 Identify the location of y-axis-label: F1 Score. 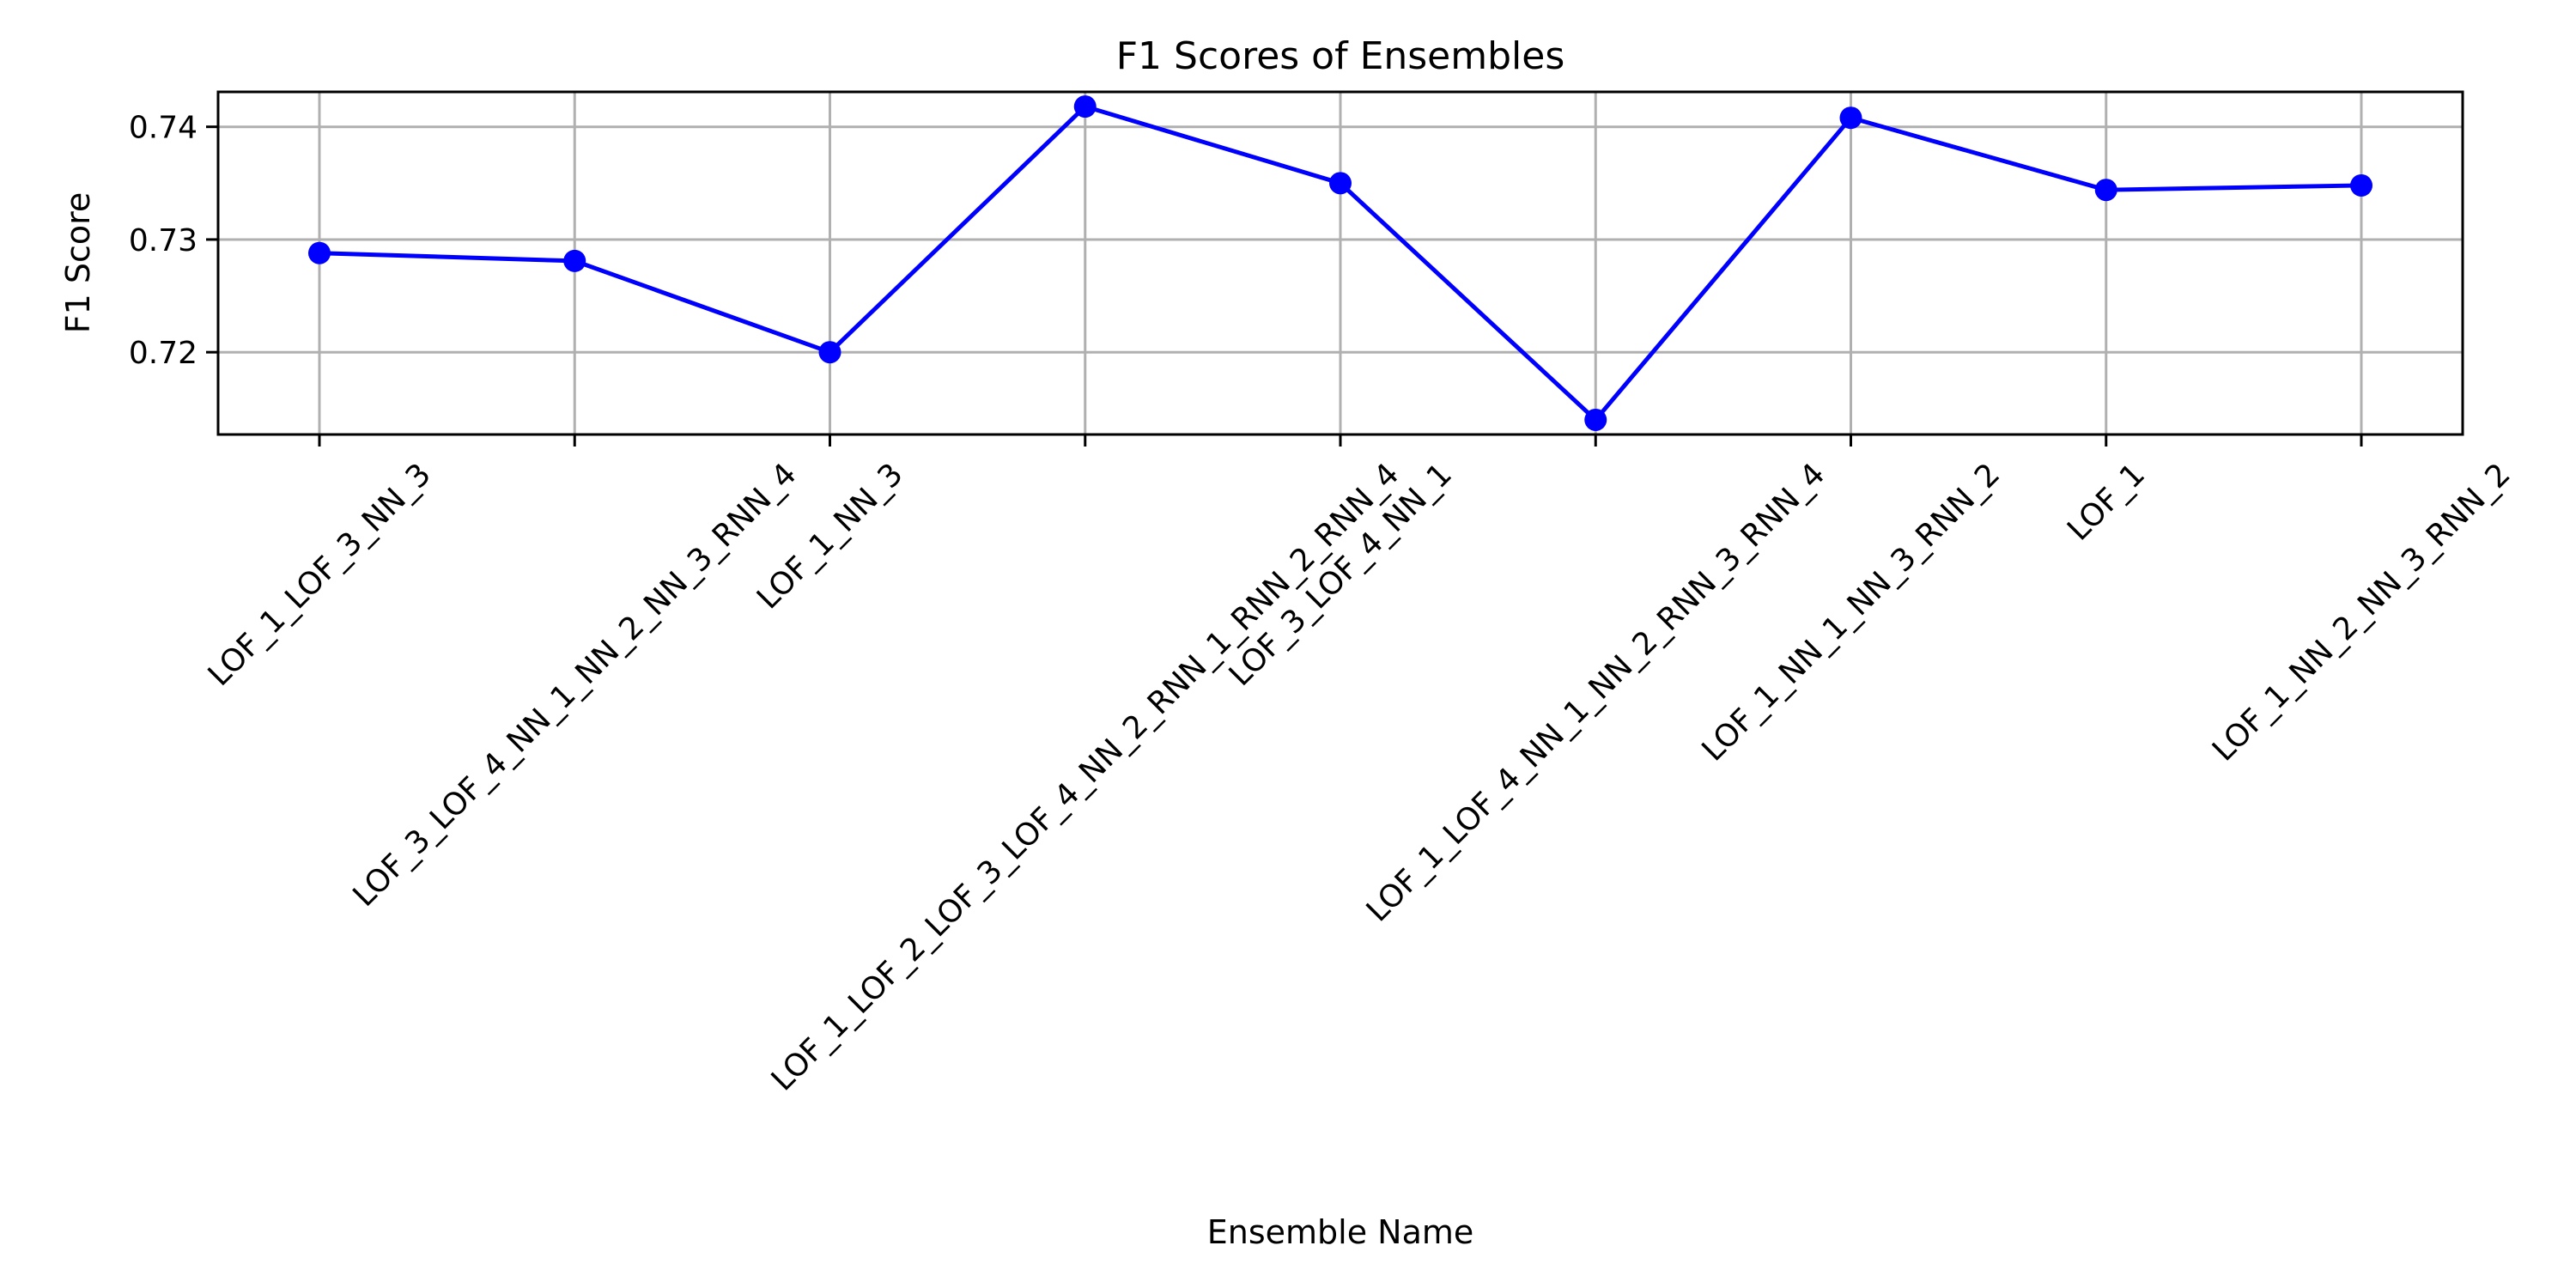
(78, 263).